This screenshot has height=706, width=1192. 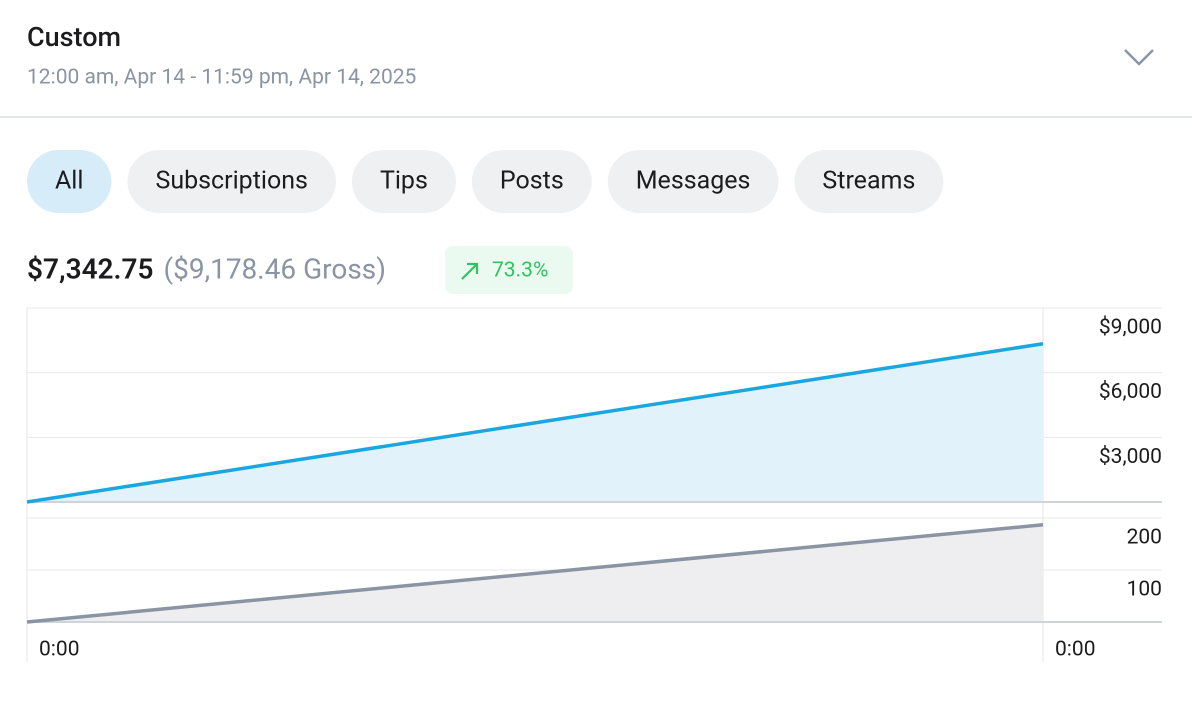 What do you see at coordinates (1130, 457) in the screenshot?
I see `y-tick-label: $3,000` at bounding box center [1130, 457].